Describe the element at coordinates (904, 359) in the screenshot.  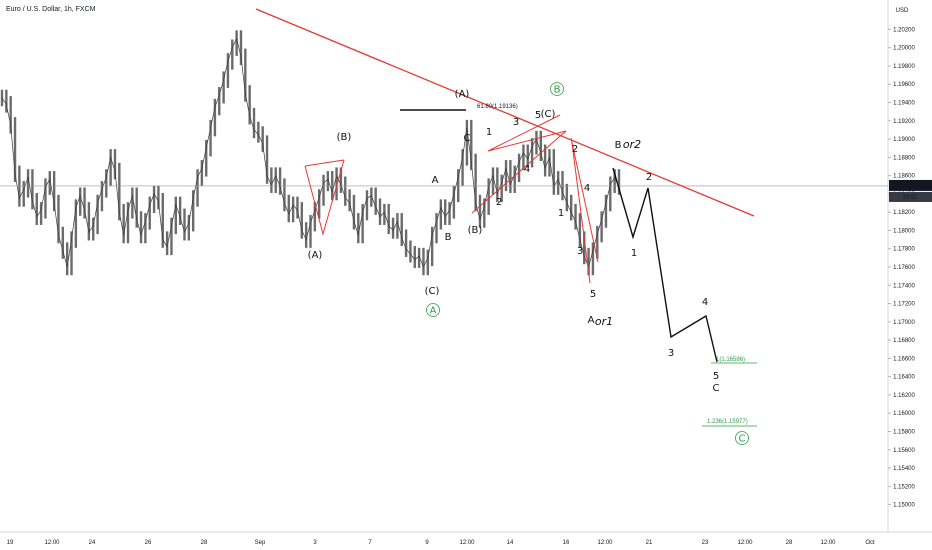
I see `price-tick-label: 1.16600` at that location.